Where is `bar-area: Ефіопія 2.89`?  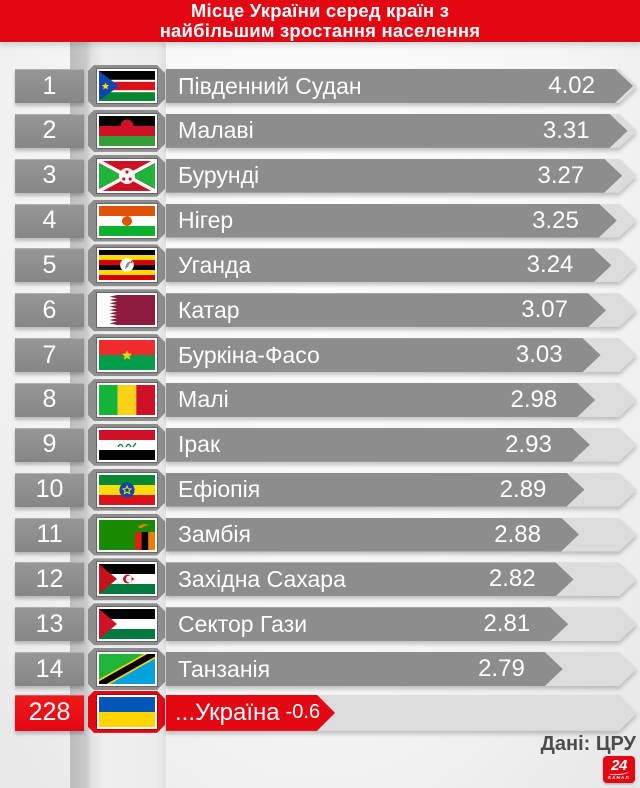
bar-area: Ефіопія 2.89 is located at coordinates (403, 490).